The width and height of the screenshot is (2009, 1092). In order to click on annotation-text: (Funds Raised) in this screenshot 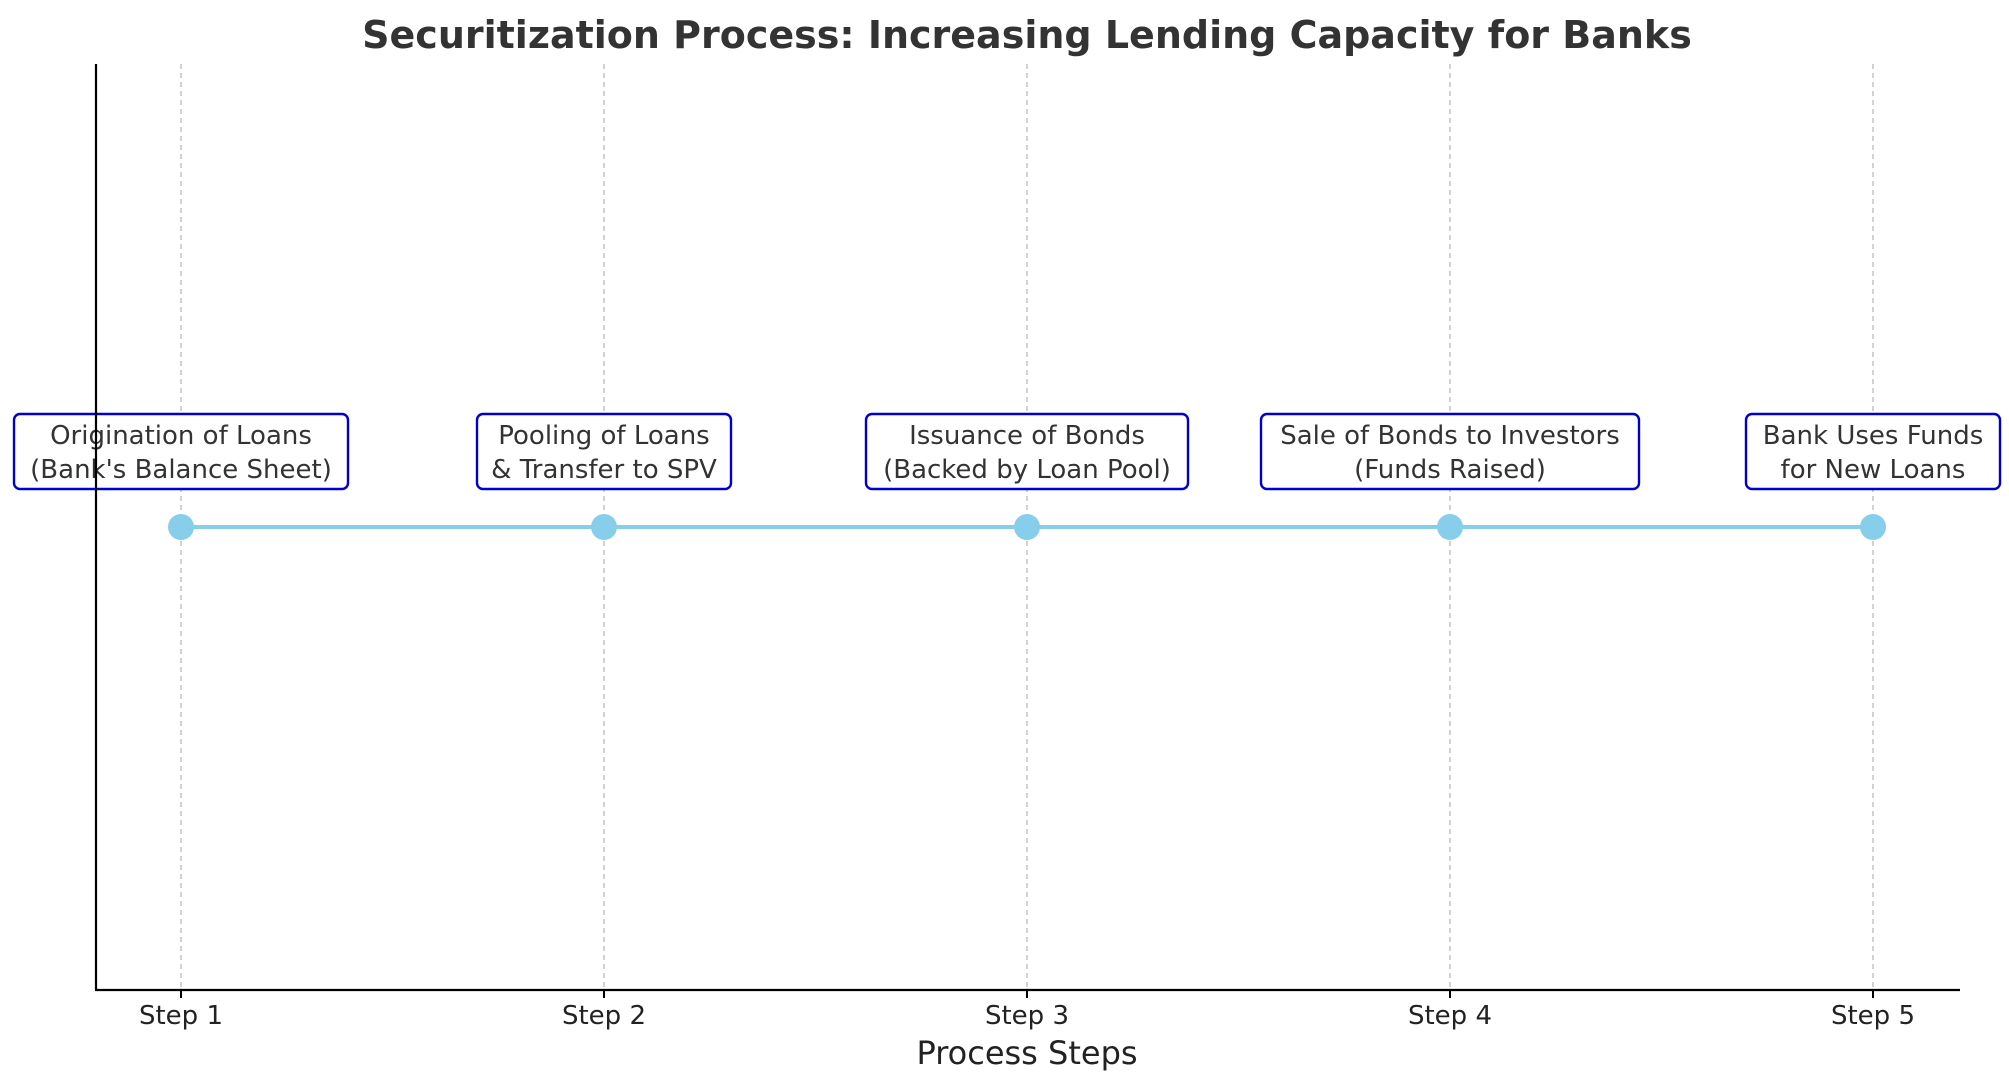, I will do `click(1450, 470)`.